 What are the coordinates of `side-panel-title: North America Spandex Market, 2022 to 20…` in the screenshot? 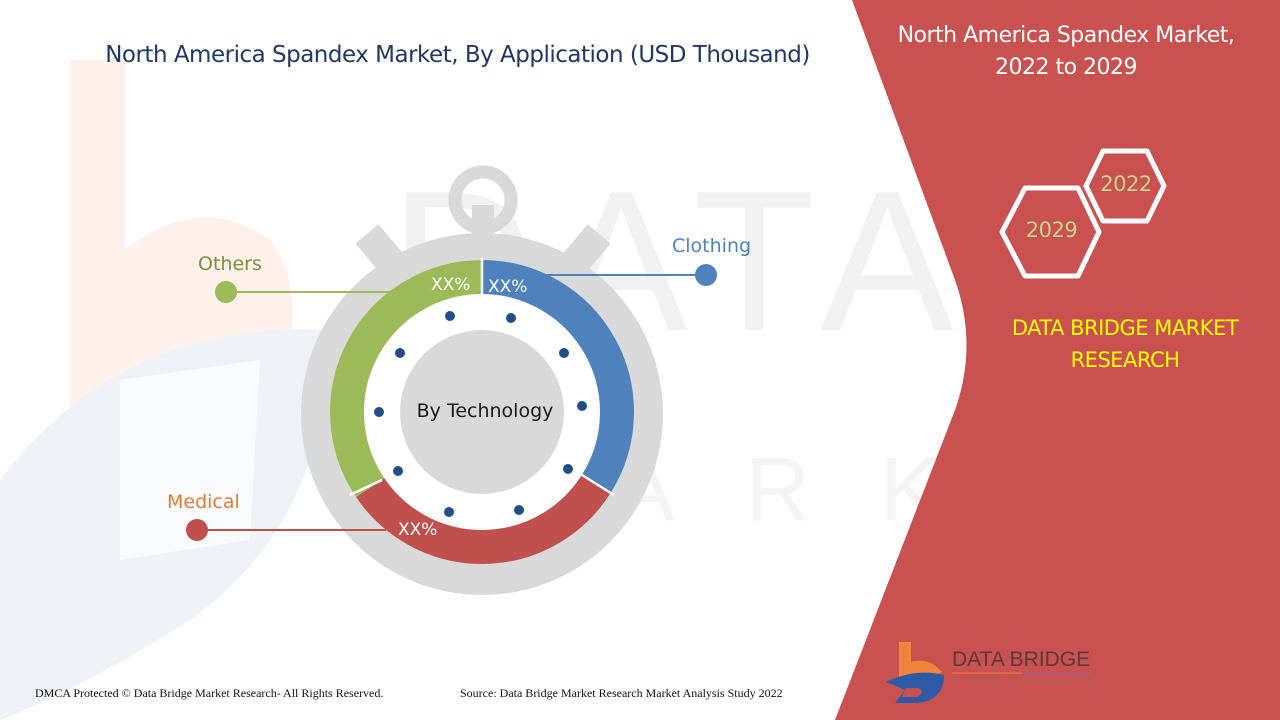 It's located at (1066, 52).